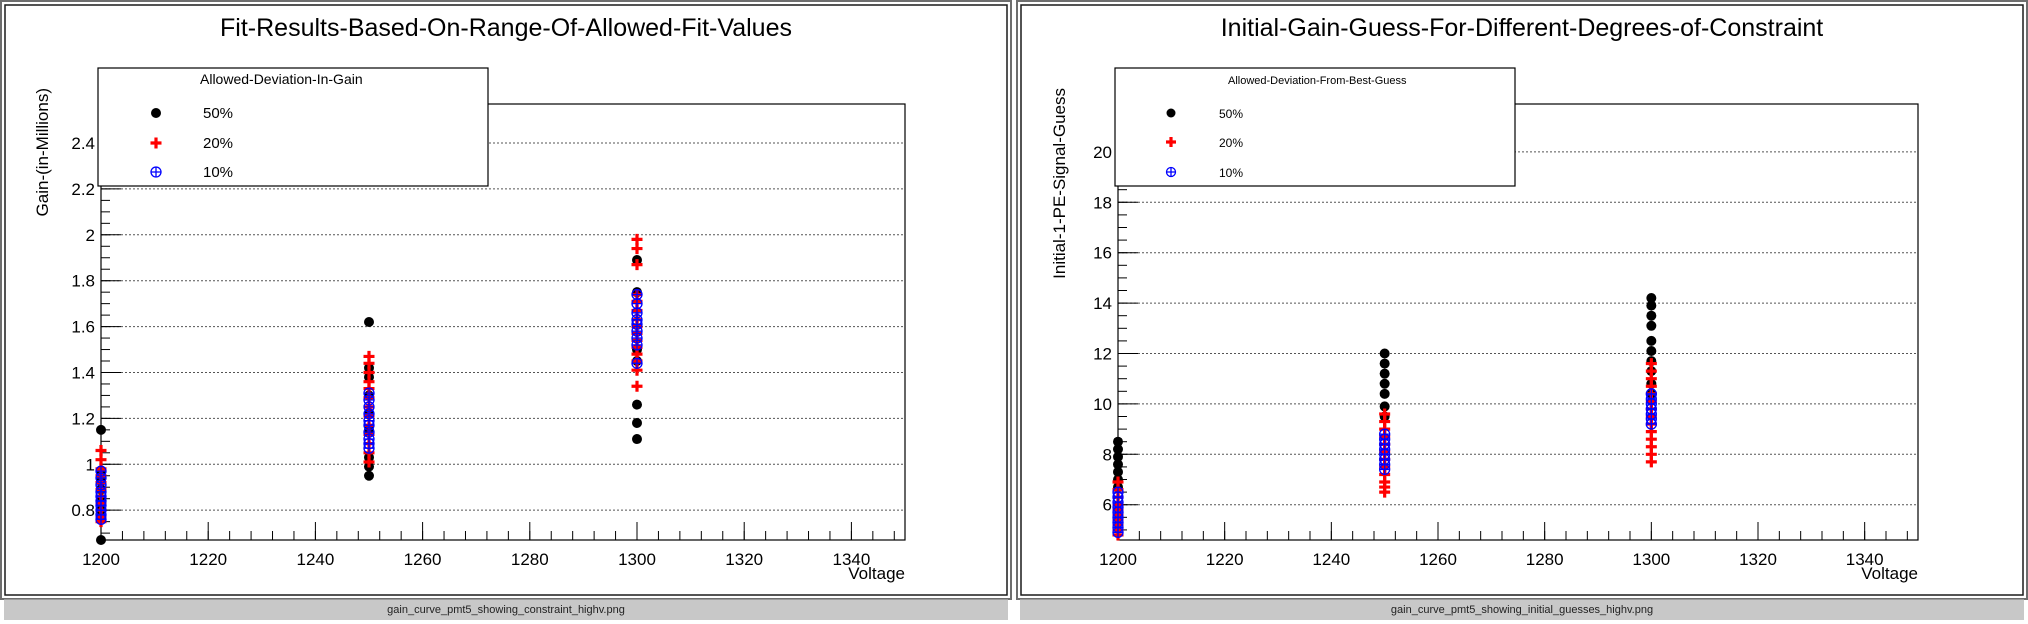 The image size is (2028, 624). Describe the element at coordinates (83, 143) in the screenshot. I see `y-tick-label: 2.4` at that location.